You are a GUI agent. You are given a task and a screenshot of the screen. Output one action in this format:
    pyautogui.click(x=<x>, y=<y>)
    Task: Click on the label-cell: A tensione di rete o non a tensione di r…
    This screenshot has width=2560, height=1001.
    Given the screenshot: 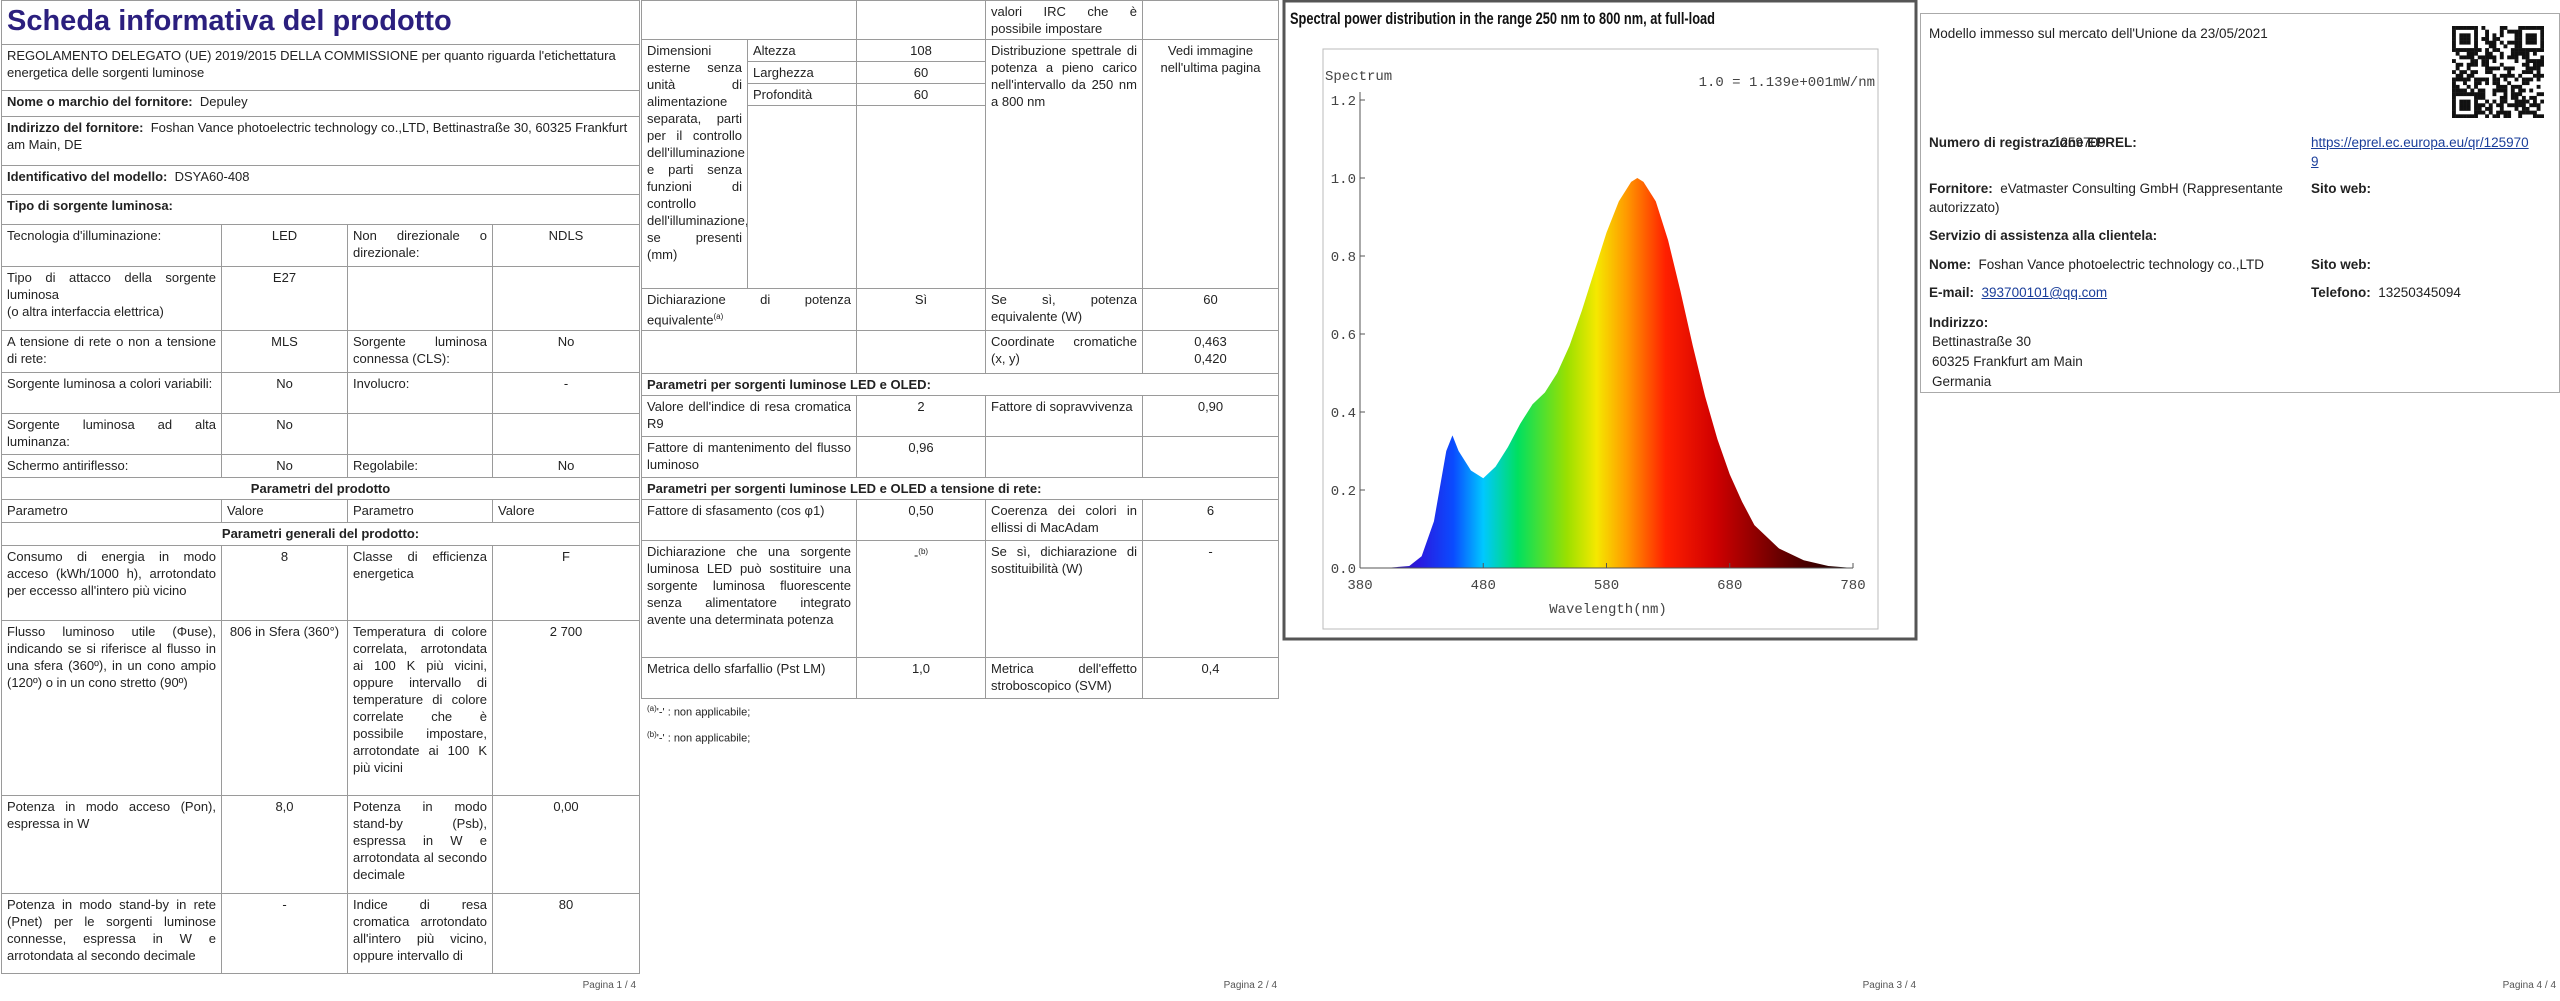 What is the action you would take?
    pyautogui.click(x=111, y=351)
    